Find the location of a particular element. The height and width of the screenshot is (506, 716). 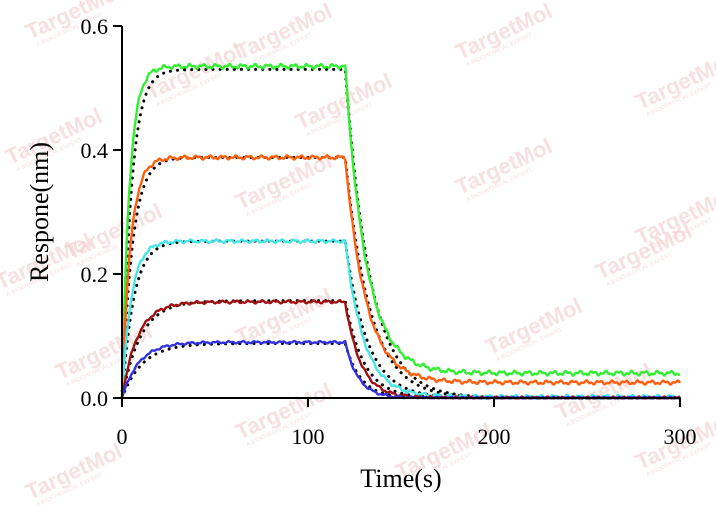

x-tick-label: 200 is located at coordinates (494, 436).